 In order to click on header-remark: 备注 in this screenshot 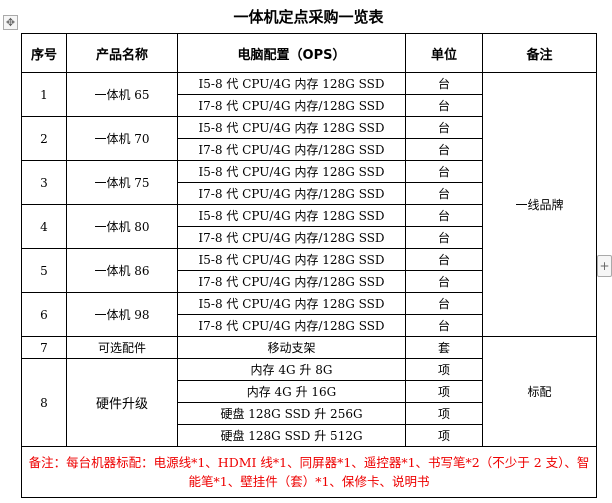, I will do `click(539, 53)`.